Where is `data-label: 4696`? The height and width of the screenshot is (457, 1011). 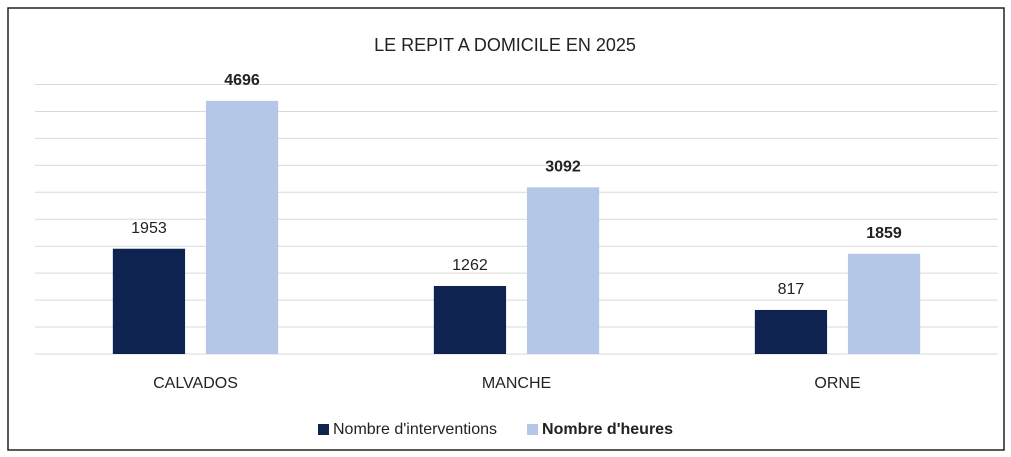 data-label: 4696 is located at coordinates (242, 80).